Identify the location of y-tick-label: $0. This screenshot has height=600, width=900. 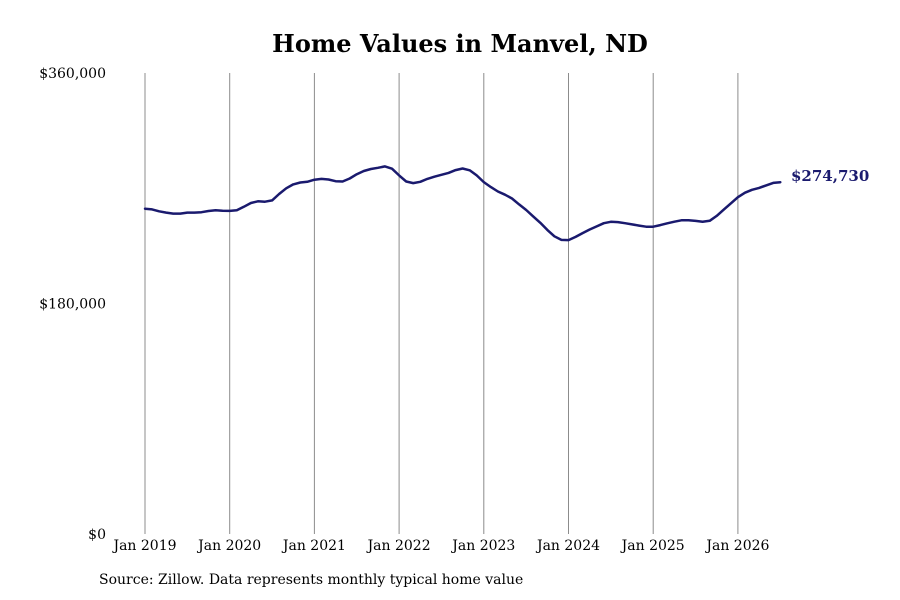
(97, 535).